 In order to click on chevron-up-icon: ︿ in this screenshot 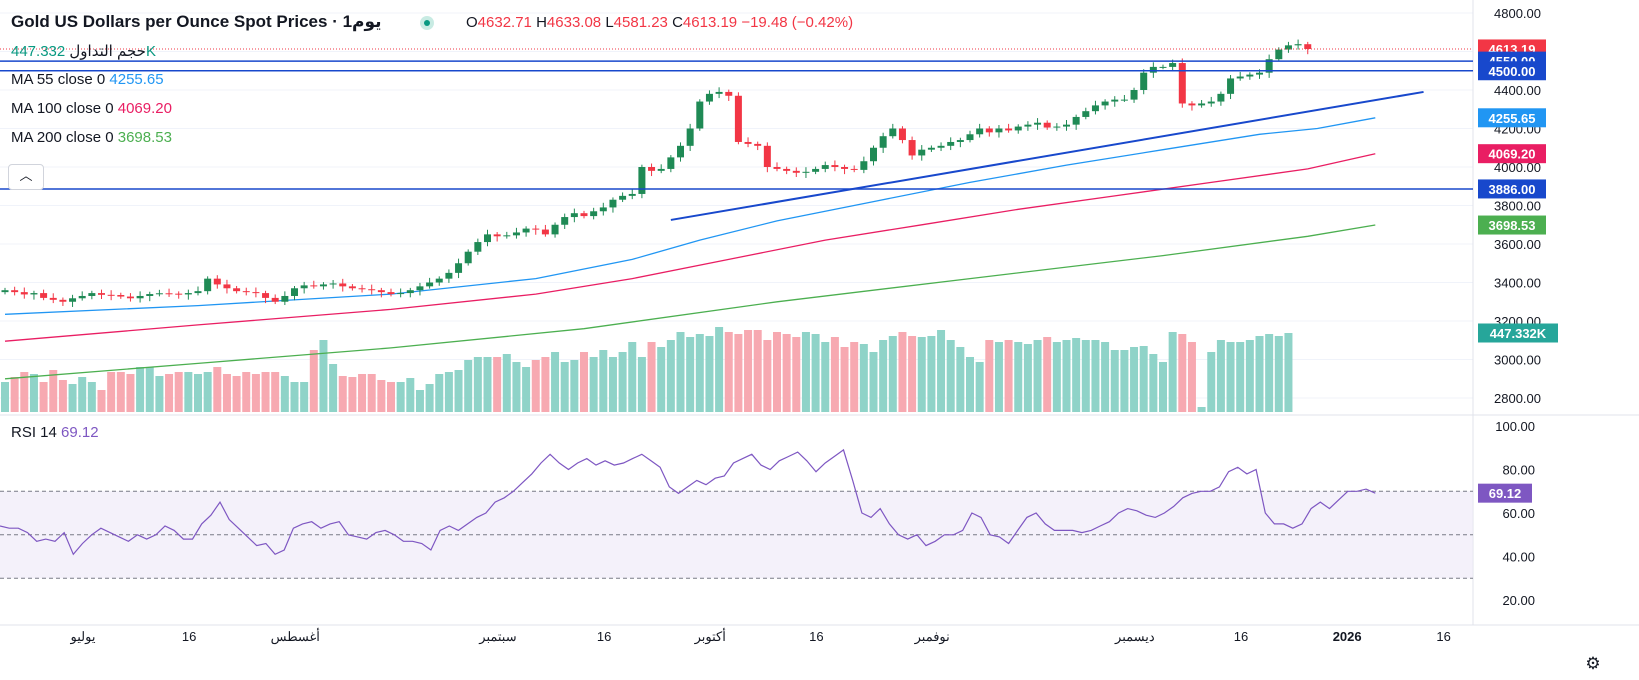, I will do `click(26, 175)`.